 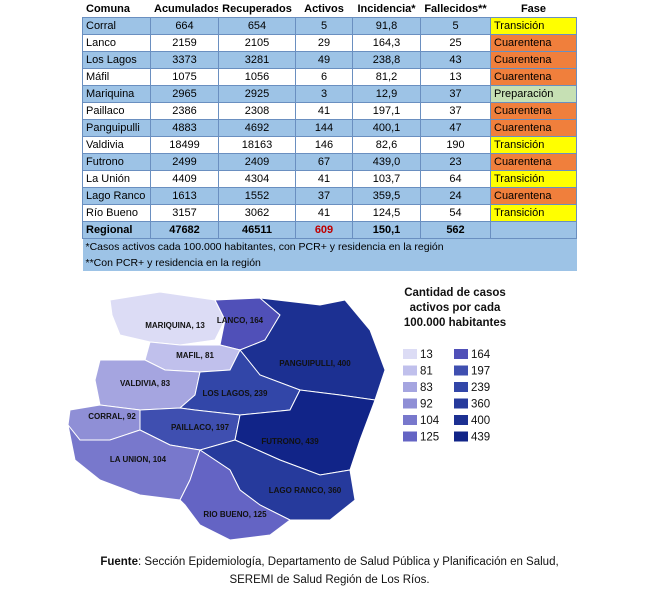 What do you see at coordinates (184, 196) in the screenshot?
I see `cell: 1613` at bounding box center [184, 196].